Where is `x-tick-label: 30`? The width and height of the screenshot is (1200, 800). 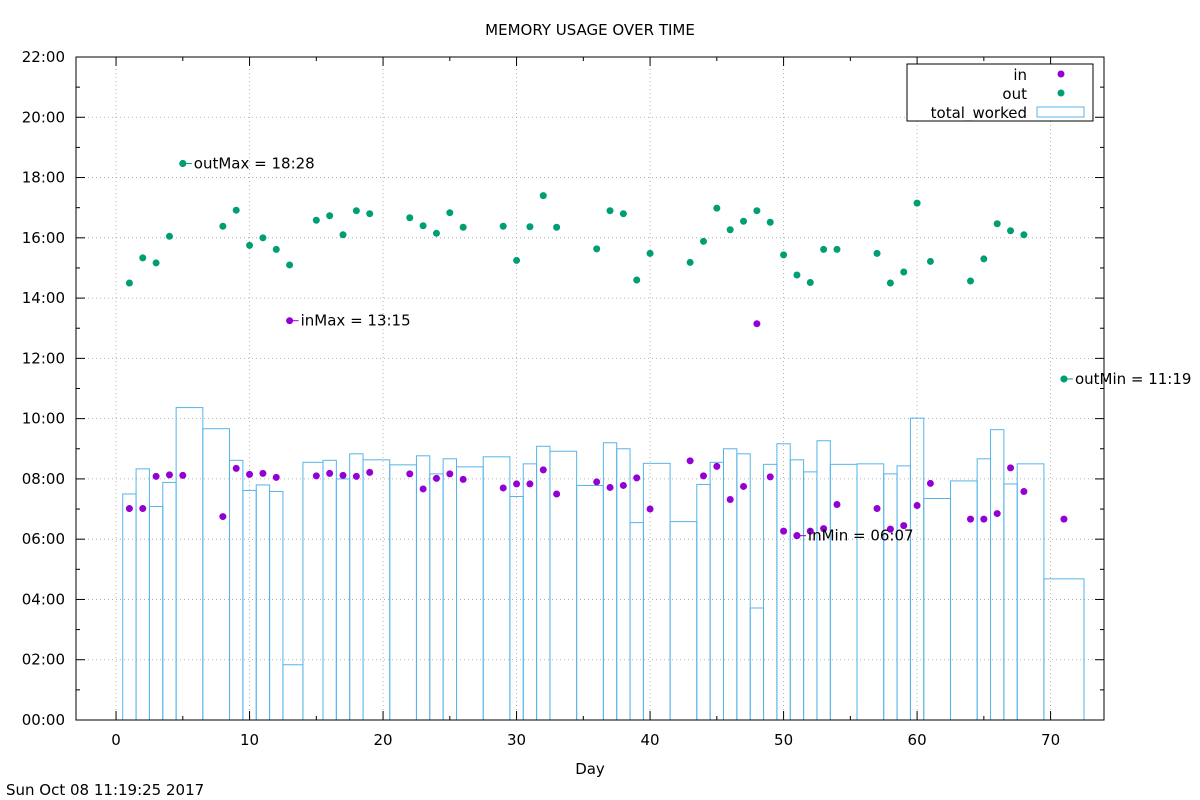 x-tick-label: 30 is located at coordinates (516, 740).